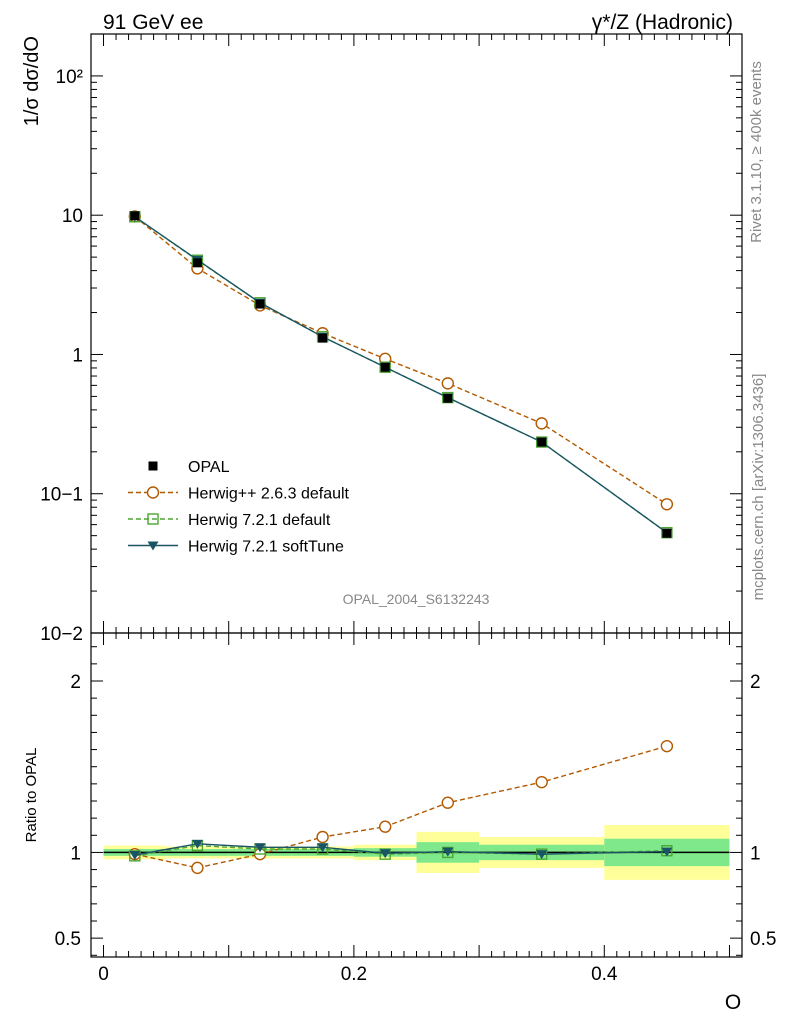 This screenshot has width=786, height=1029. I want to click on legend-label-opal: OPAL, so click(209, 467).